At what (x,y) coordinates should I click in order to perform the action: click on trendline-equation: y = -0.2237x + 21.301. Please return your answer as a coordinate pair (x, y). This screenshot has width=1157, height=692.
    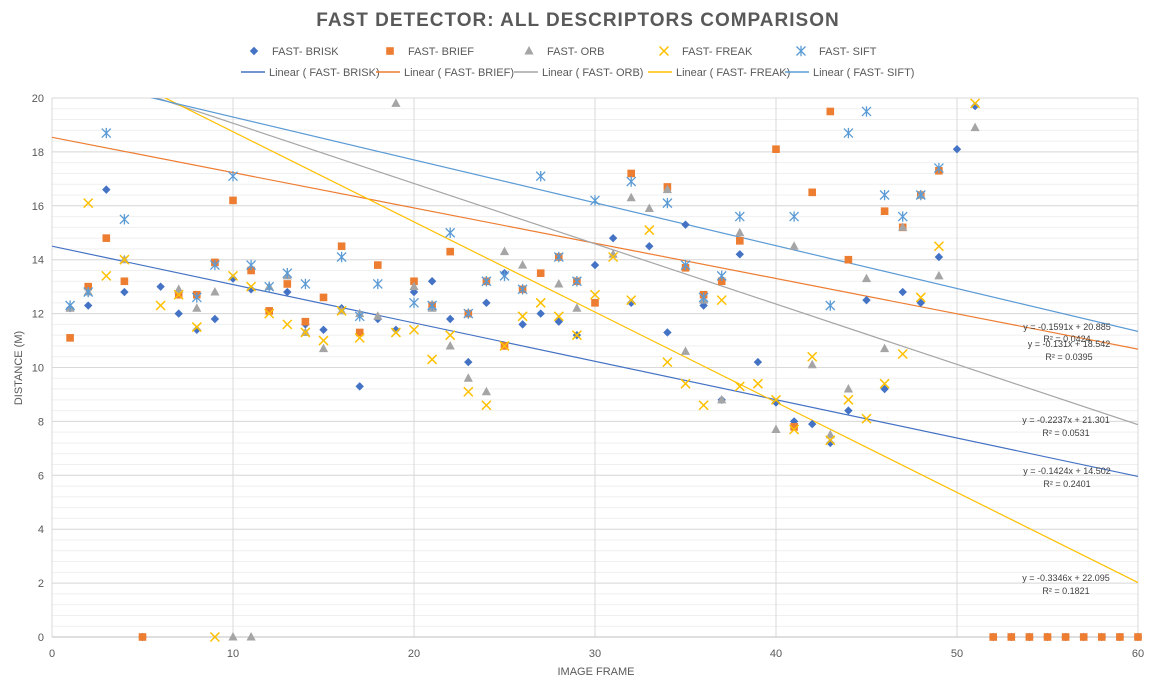
    Looking at the image, I should click on (1066, 420).